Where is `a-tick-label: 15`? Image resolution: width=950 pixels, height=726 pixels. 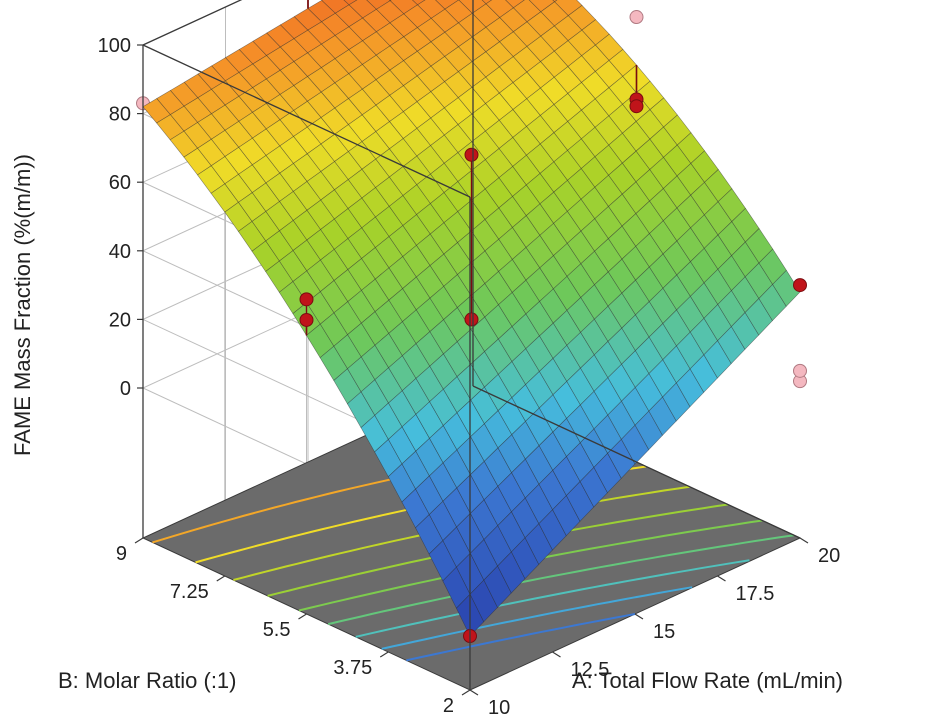
a-tick-label: 15 is located at coordinates (664, 632).